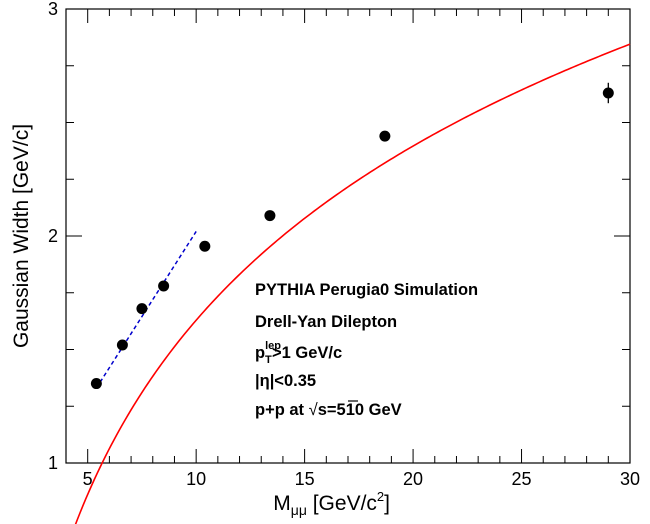 The height and width of the screenshot is (524, 650). I want to click on y-tick-labels: 1 2 3, so click(53, 236).